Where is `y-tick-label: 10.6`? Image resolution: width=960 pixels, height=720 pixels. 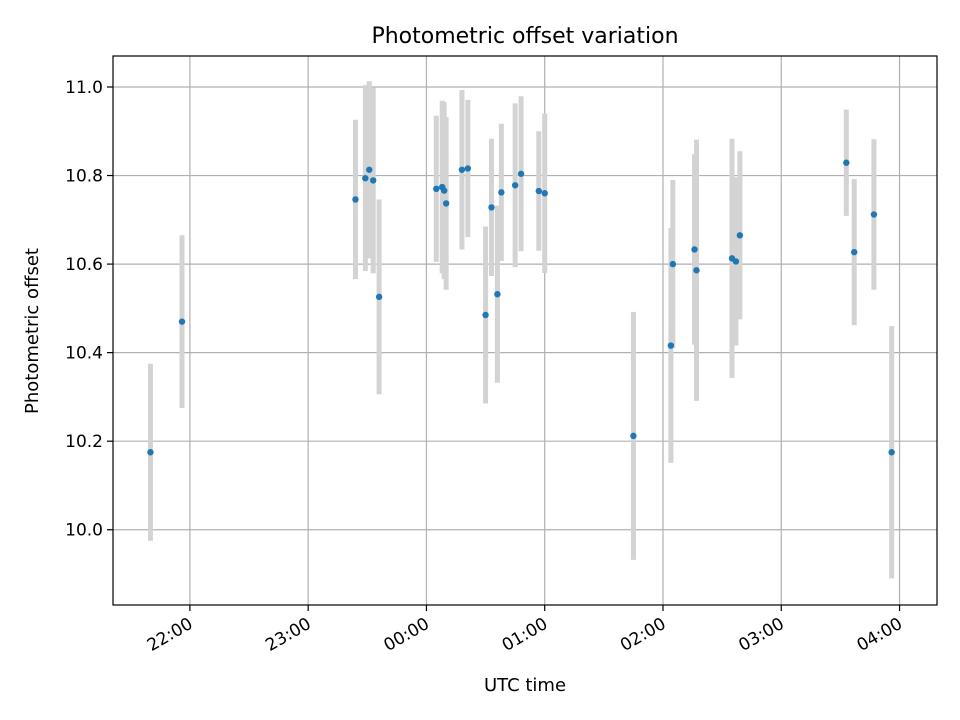
y-tick-label: 10.6 is located at coordinates (84, 265).